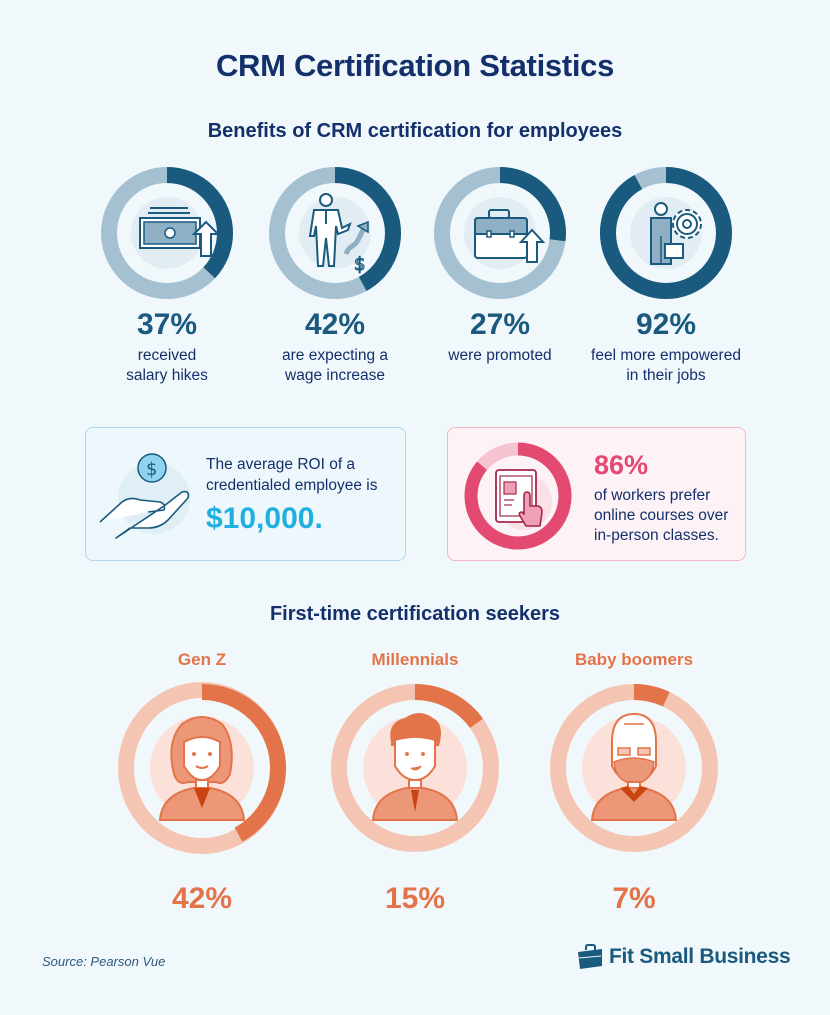 This screenshot has height=1015, width=830. What do you see at coordinates (415, 65) in the screenshot?
I see `page-title: CRM Certification Statistics` at bounding box center [415, 65].